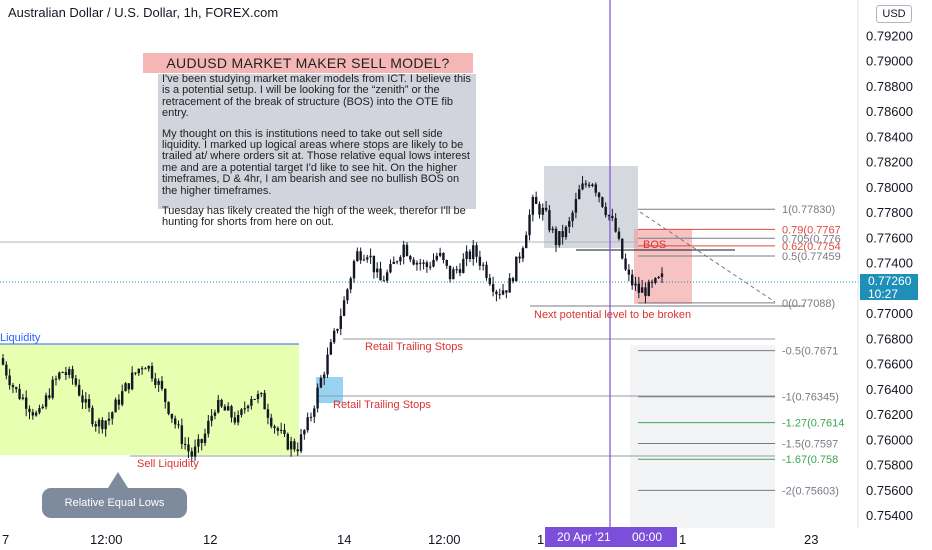 The image size is (932, 550). Describe the element at coordinates (813, 424) in the screenshot. I see `fib-label: -1.27(0.7614` at that location.